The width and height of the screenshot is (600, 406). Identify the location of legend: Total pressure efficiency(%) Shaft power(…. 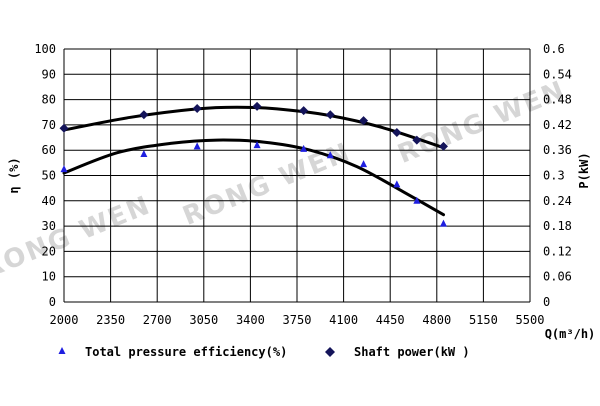
(264, 352).